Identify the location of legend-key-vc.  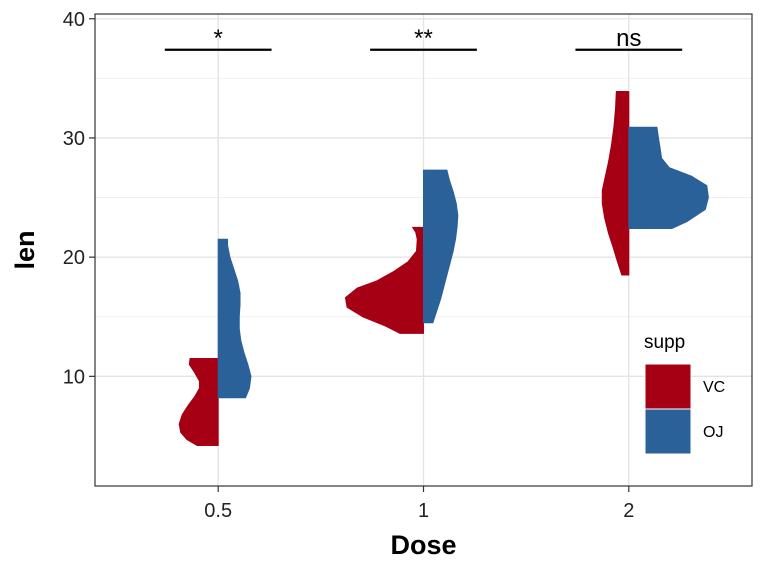
(668, 386).